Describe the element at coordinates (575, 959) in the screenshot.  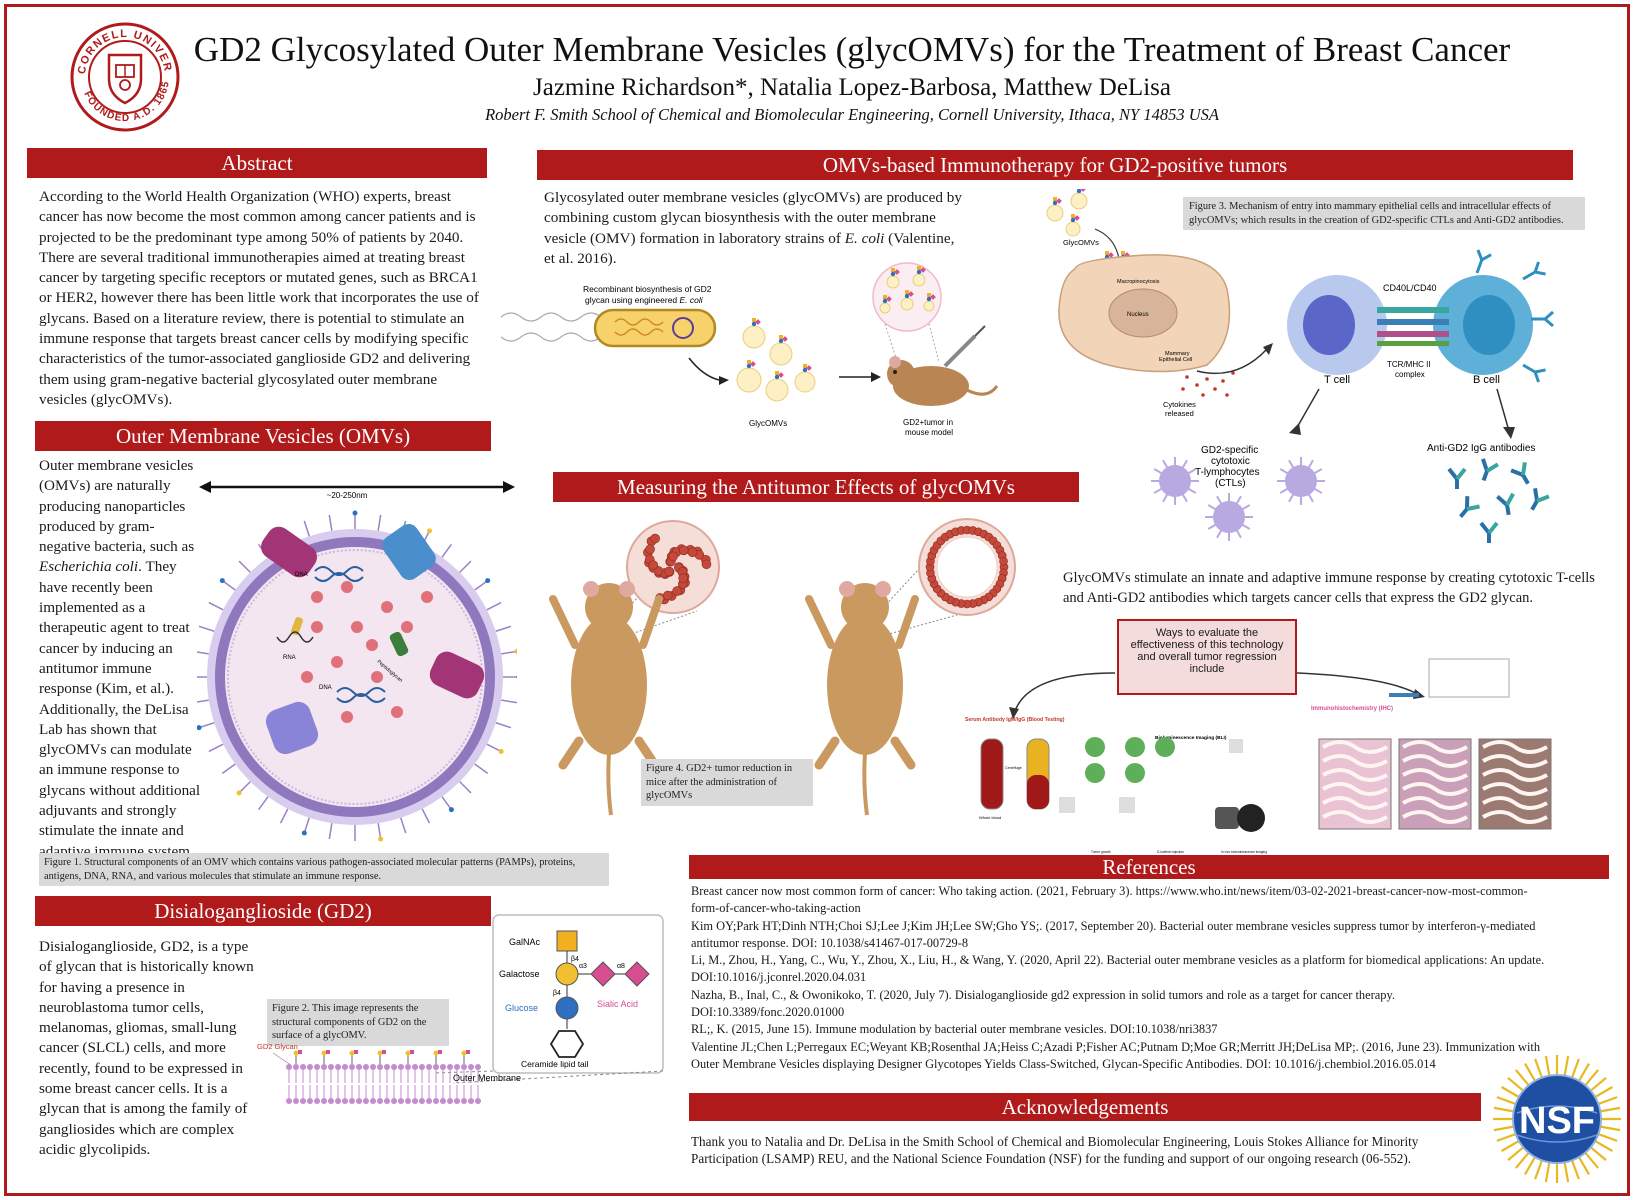
I see `gd2-b4a-label: β4` at that location.